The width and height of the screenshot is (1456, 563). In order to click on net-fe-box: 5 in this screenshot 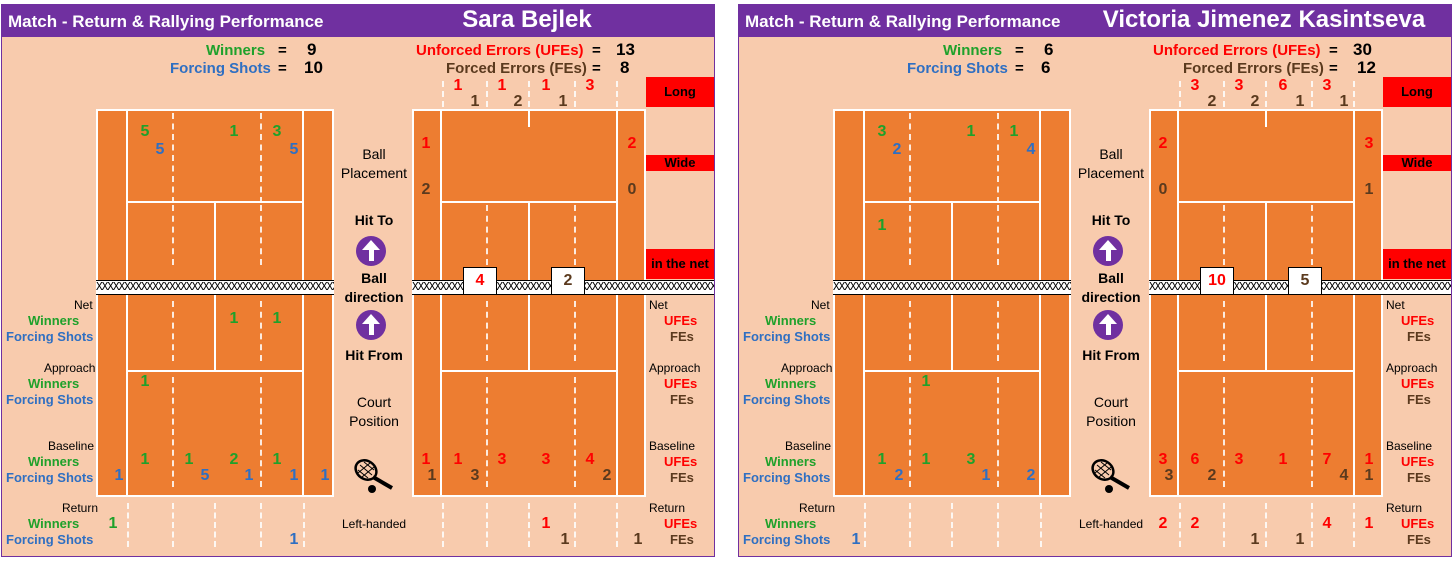, I will do `click(1305, 281)`.